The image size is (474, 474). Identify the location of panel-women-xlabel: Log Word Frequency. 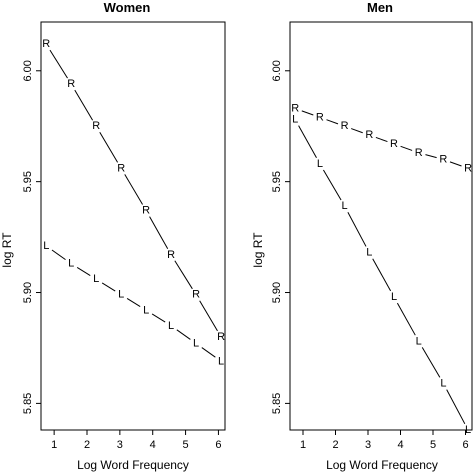
(133, 465).